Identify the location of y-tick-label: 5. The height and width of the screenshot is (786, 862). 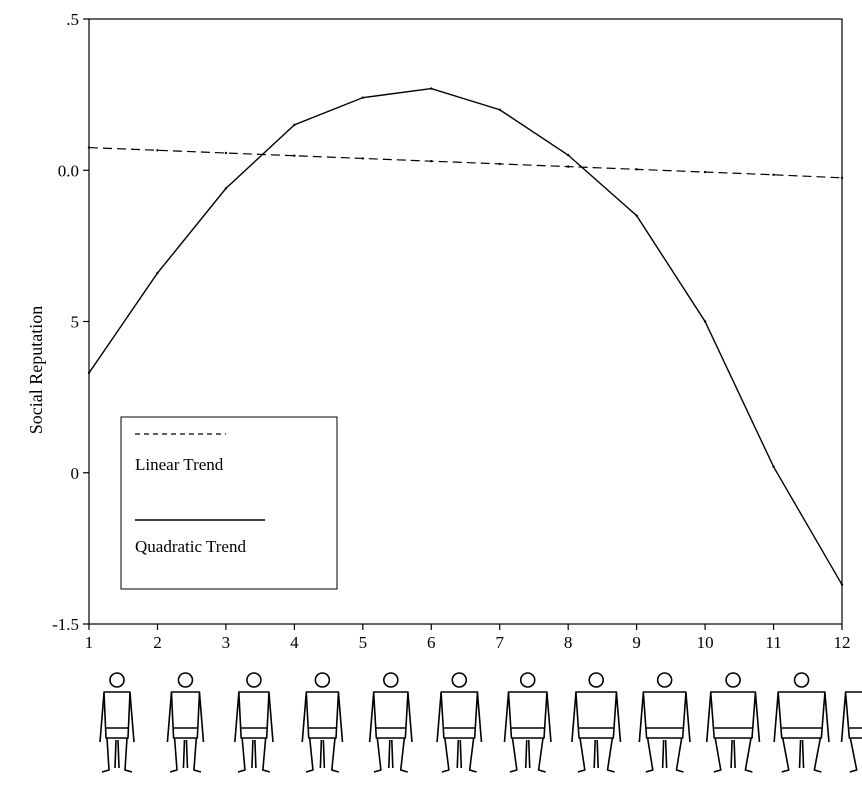
(75, 322).